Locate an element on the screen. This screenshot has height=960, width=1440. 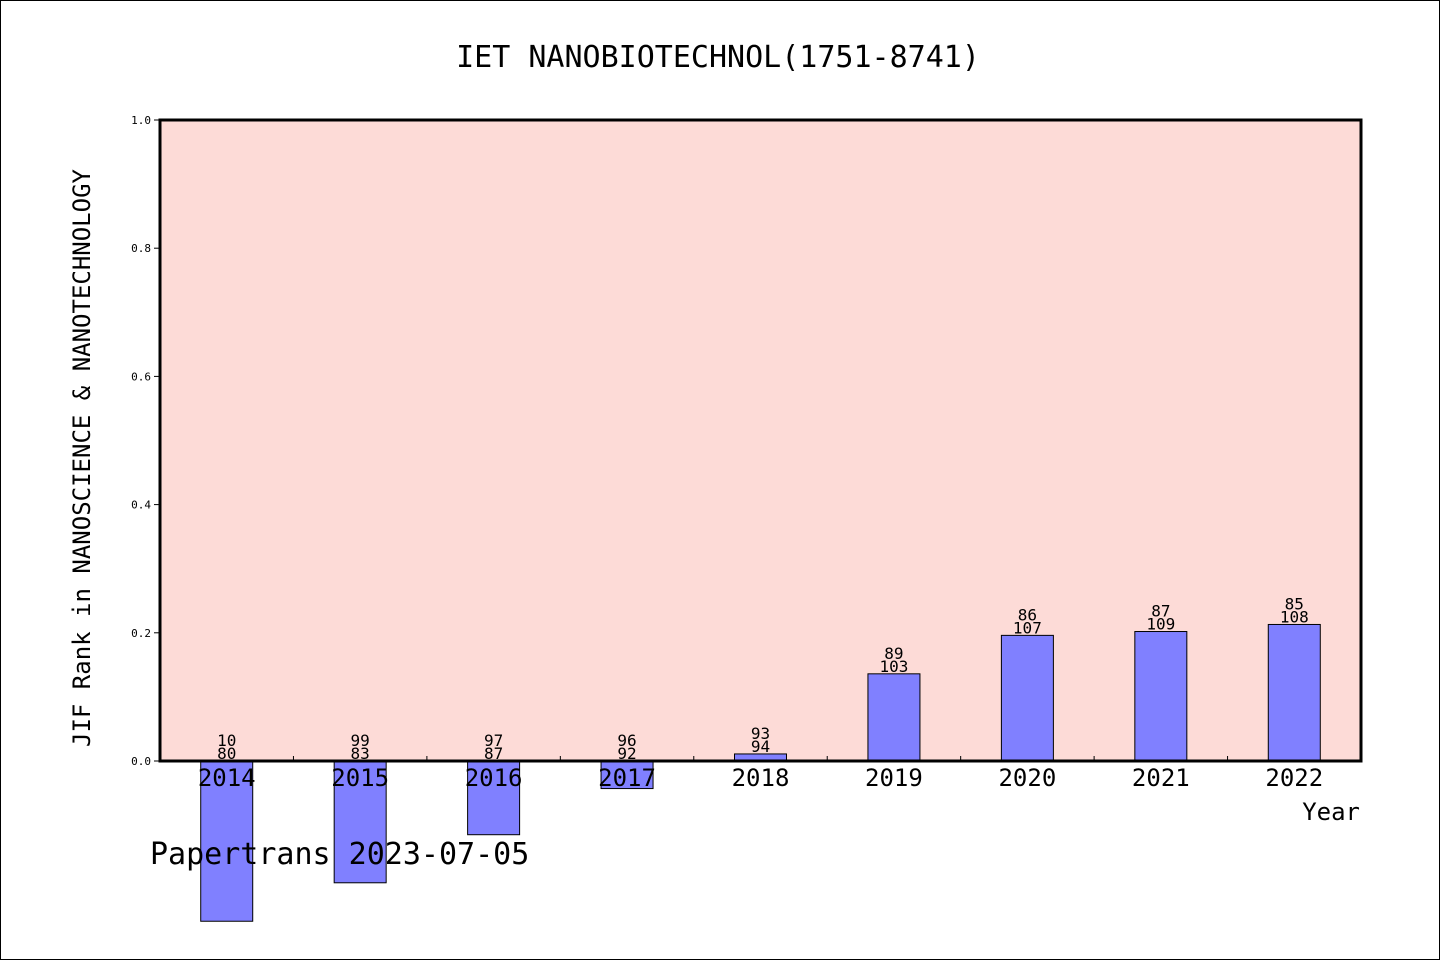
x-tick-label: 2021 is located at coordinates (1161, 778).